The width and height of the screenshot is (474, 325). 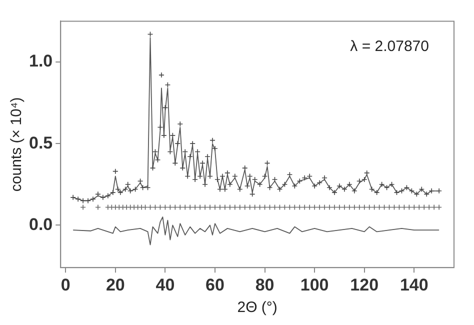 What do you see at coordinates (165, 284) in the screenshot?
I see `x-tick-label: 40` at bounding box center [165, 284].